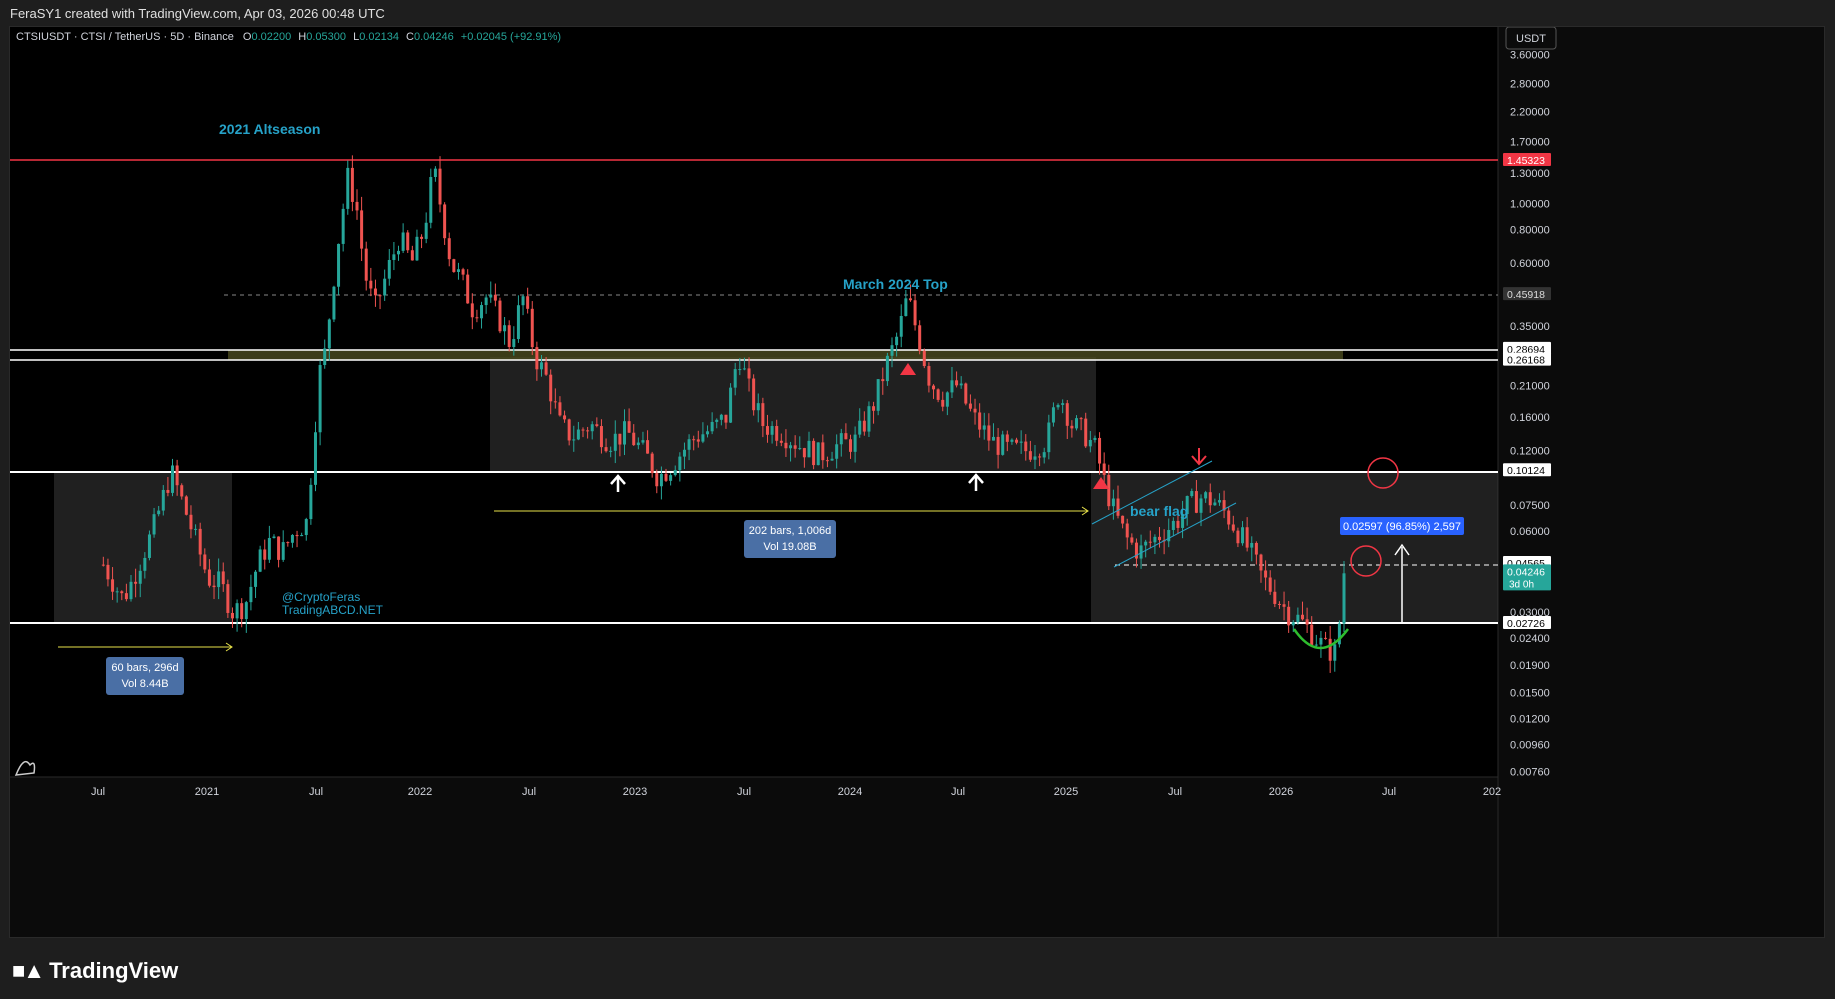 The image size is (1835, 999). What do you see at coordinates (1152, 492) in the screenshot?
I see `bear-flag-upper` at bounding box center [1152, 492].